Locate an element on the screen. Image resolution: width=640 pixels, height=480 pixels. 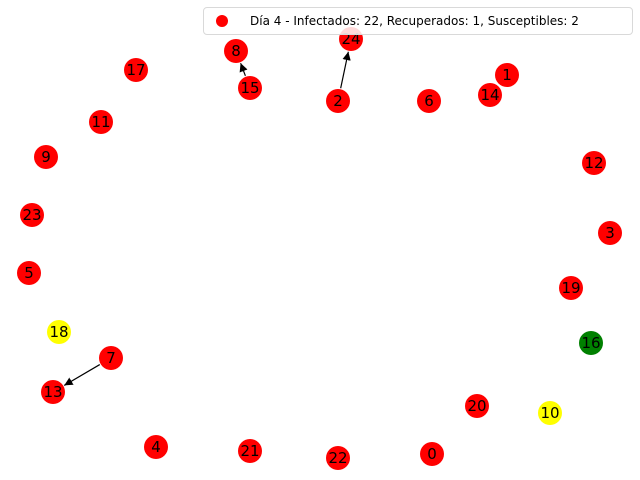
node-label: 6 is located at coordinates (429, 101).